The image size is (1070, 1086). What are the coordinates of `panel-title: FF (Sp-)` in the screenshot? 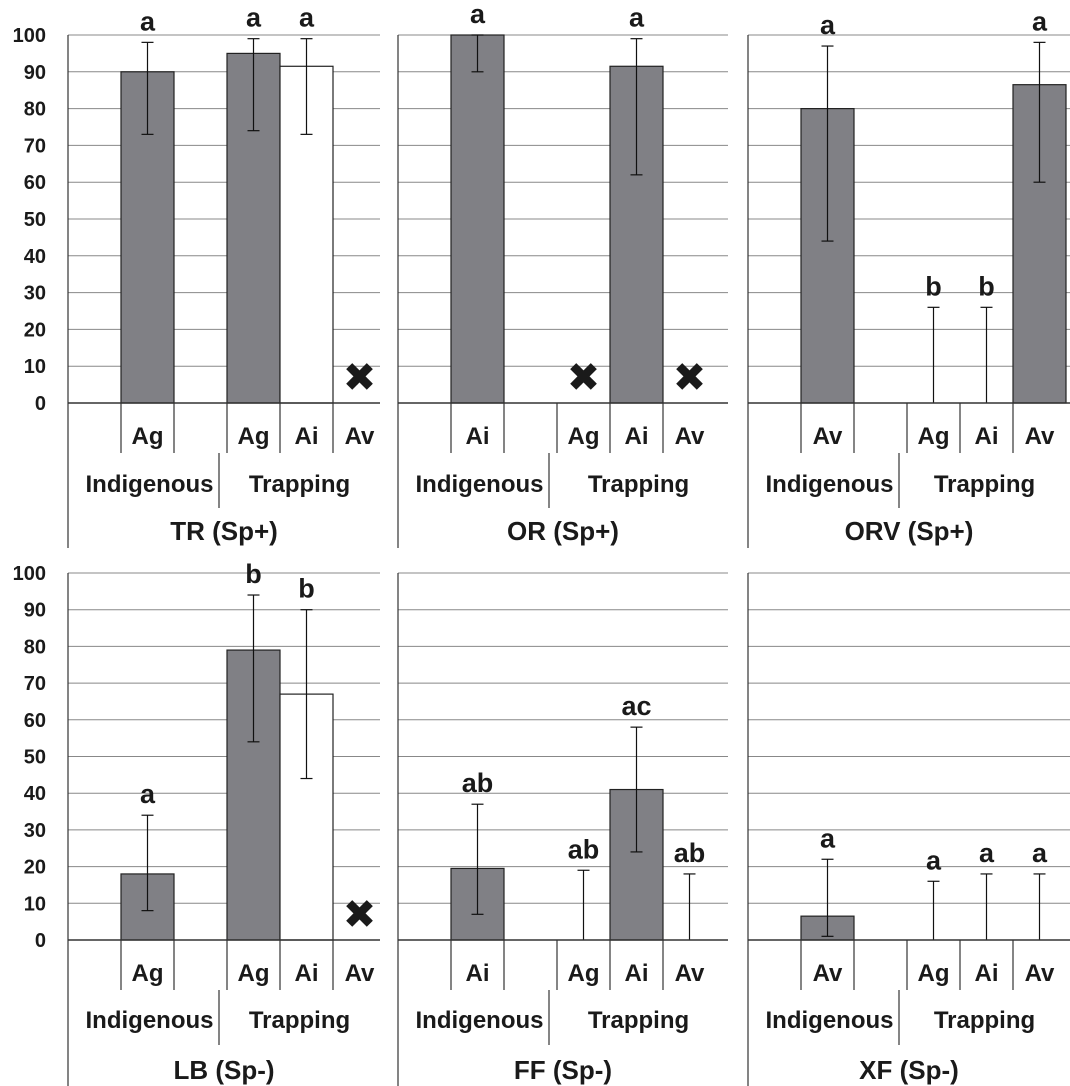 It's located at (563, 1070).